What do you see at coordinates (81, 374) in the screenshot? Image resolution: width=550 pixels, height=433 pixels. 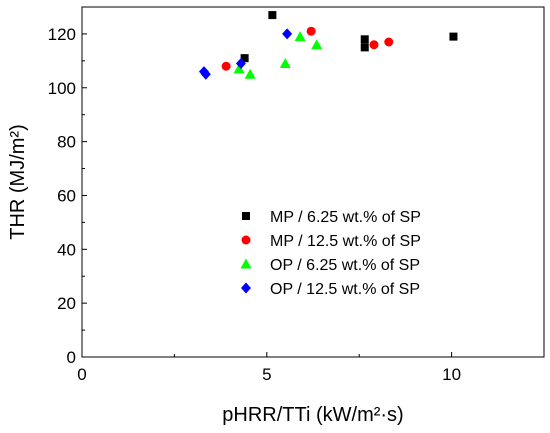 I see `x-tick-label: 0` at bounding box center [81, 374].